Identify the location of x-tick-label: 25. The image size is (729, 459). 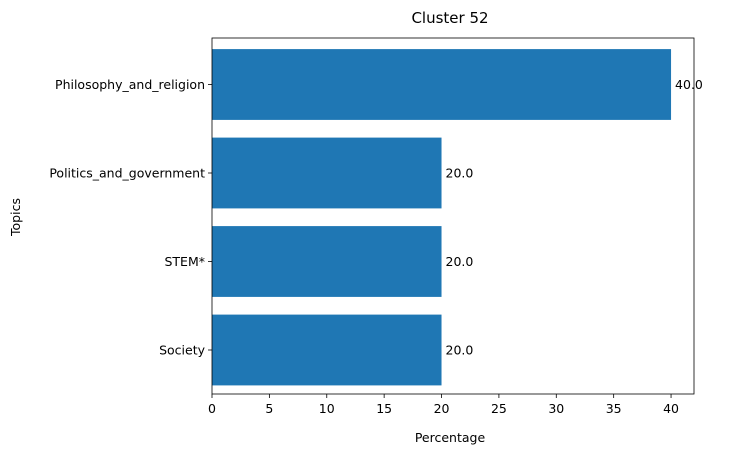
(499, 408).